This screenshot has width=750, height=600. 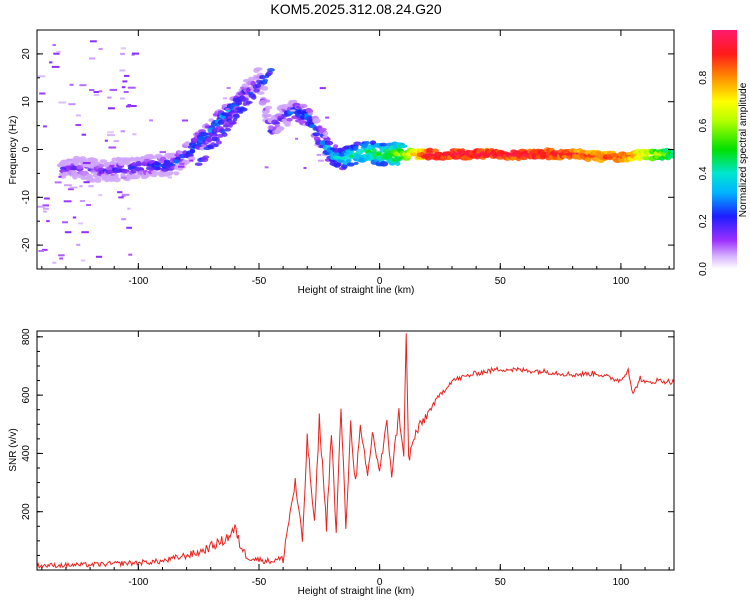 I want to click on snr-xtick-label: 0, so click(x=380, y=582).